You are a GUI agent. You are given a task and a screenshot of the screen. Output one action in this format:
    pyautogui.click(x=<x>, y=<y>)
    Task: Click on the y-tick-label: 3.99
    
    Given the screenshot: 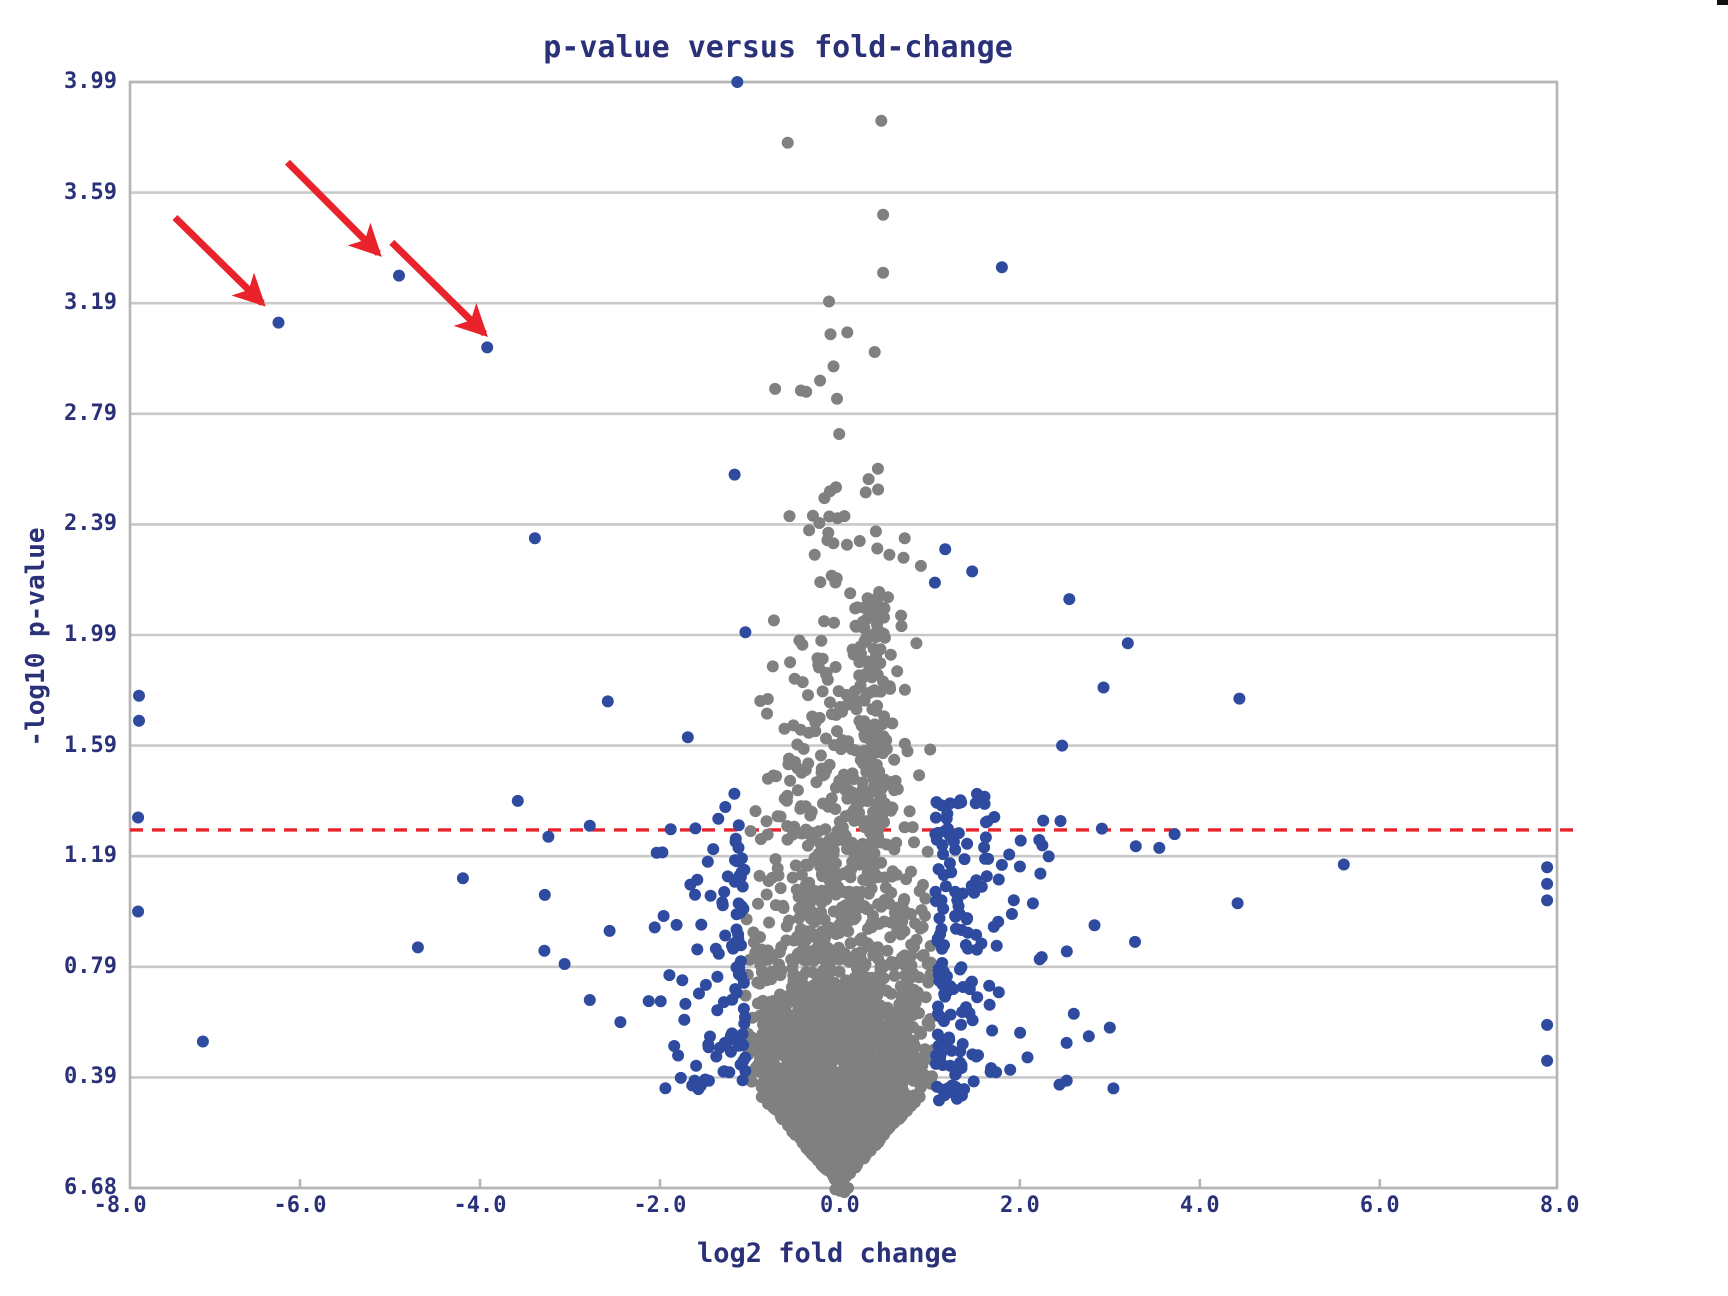 What is the action you would take?
    pyautogui.click(x=90, y=81)
    